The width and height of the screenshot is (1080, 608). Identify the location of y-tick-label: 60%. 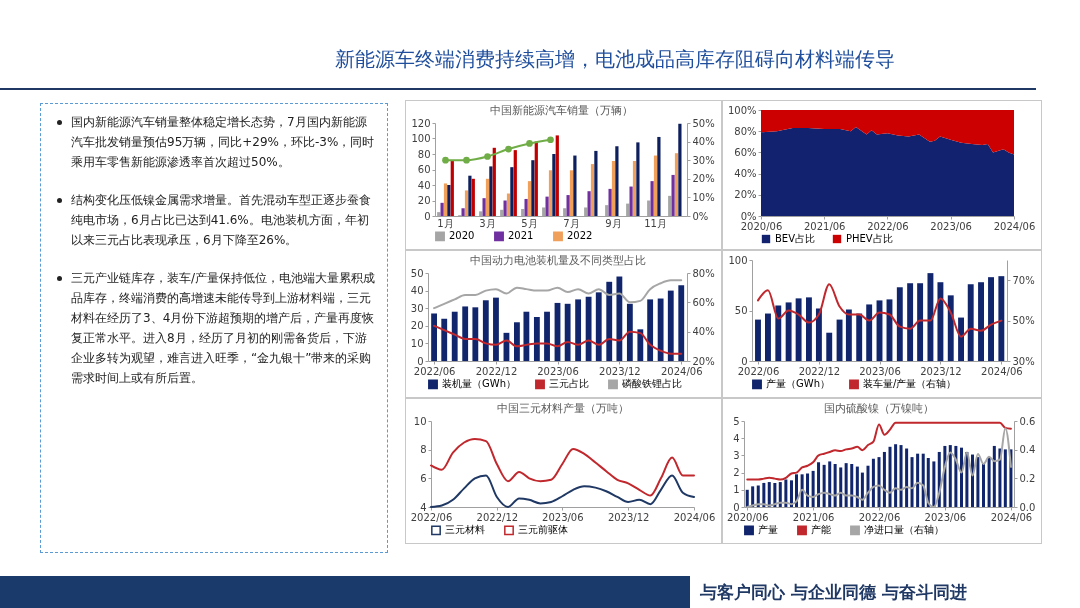
(745, 152).